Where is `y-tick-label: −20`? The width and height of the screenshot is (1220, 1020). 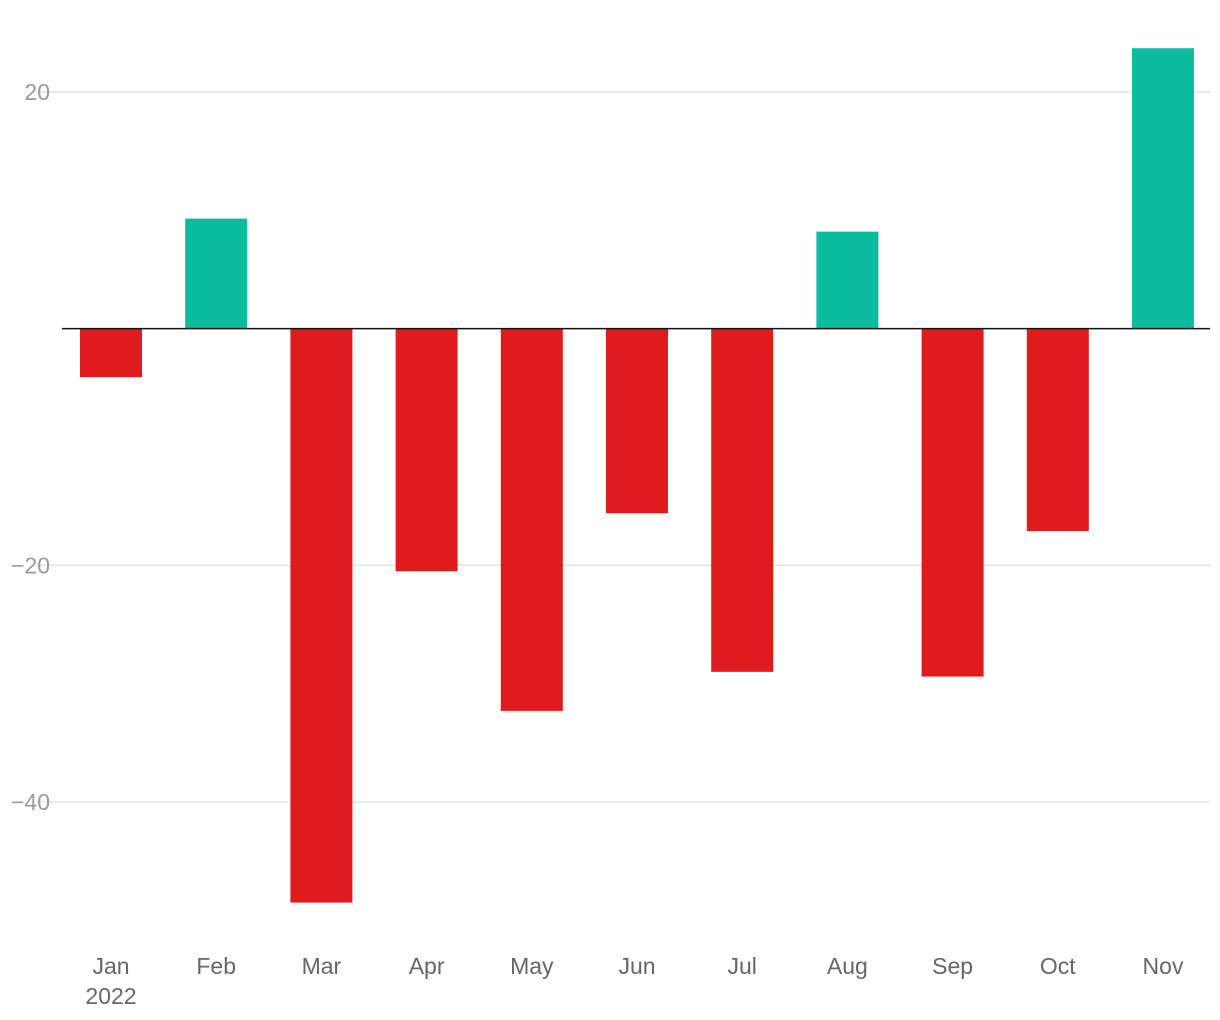
y-tick-label: −20 is located at coordinates (30, 565).